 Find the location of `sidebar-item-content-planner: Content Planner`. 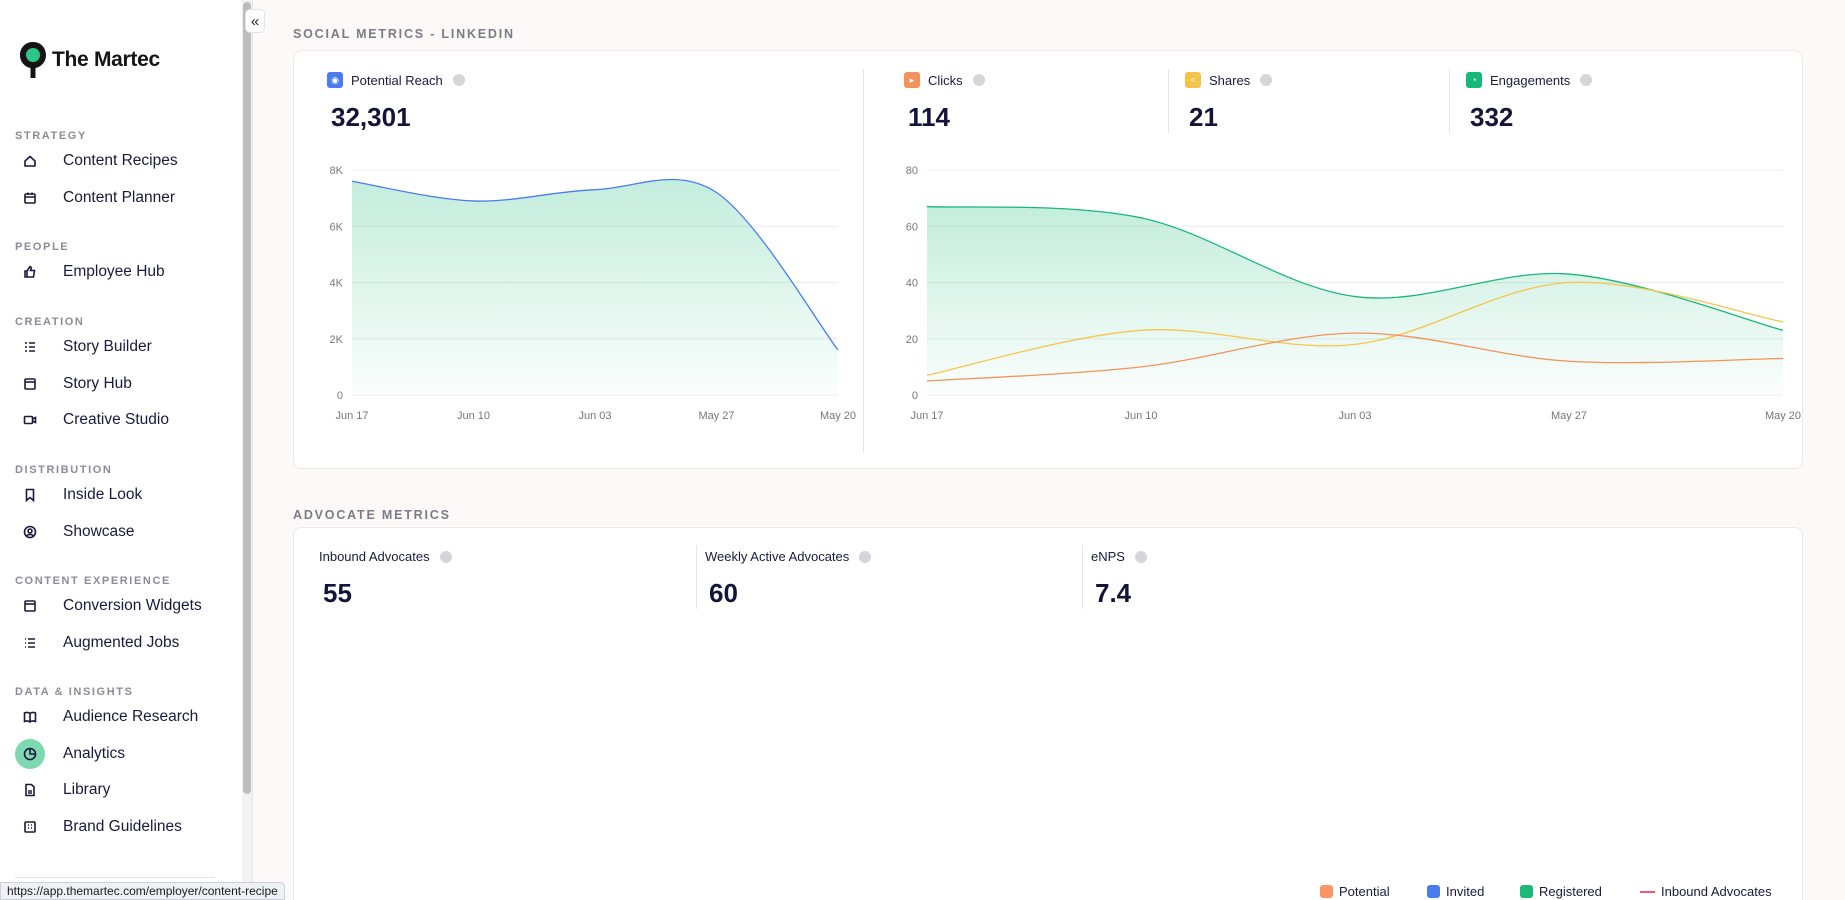

sidebar-item-content-planner: Content Planner is located at coordinates (120, 198).